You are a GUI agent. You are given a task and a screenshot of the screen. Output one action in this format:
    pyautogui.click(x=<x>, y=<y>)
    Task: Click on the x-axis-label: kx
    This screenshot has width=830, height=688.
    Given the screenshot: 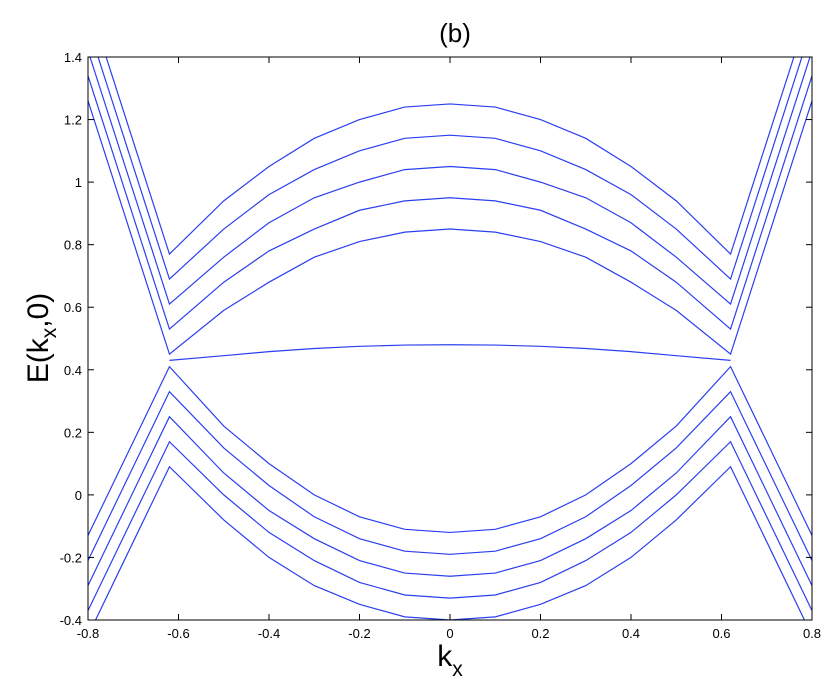 What is the action you would take?
    pyautogui.click(x=450, y=660)
    